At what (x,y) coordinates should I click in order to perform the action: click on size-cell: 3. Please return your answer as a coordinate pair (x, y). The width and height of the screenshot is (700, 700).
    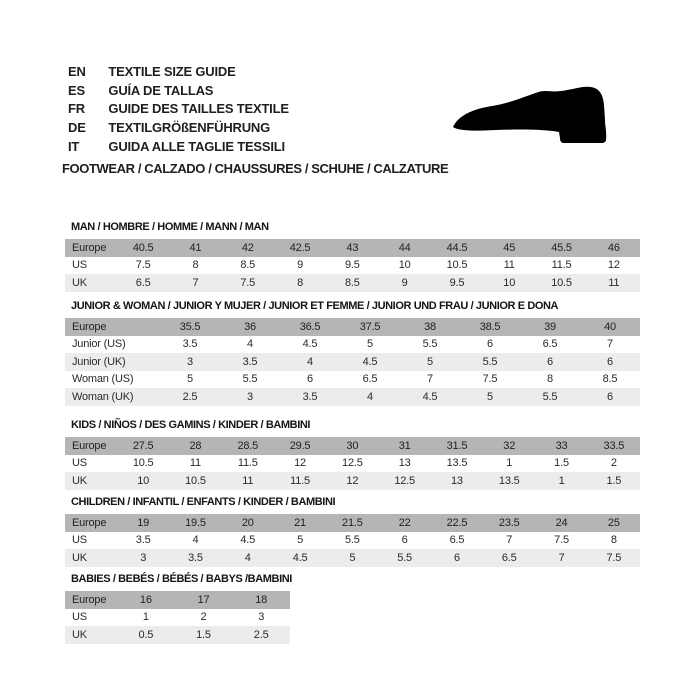
    Looking at the image, I should click on (143, 558).